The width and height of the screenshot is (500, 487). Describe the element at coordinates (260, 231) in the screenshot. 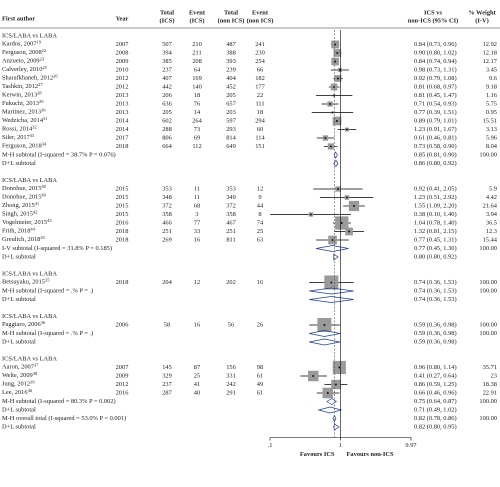

I see `cell-event-non: 25` at that location.